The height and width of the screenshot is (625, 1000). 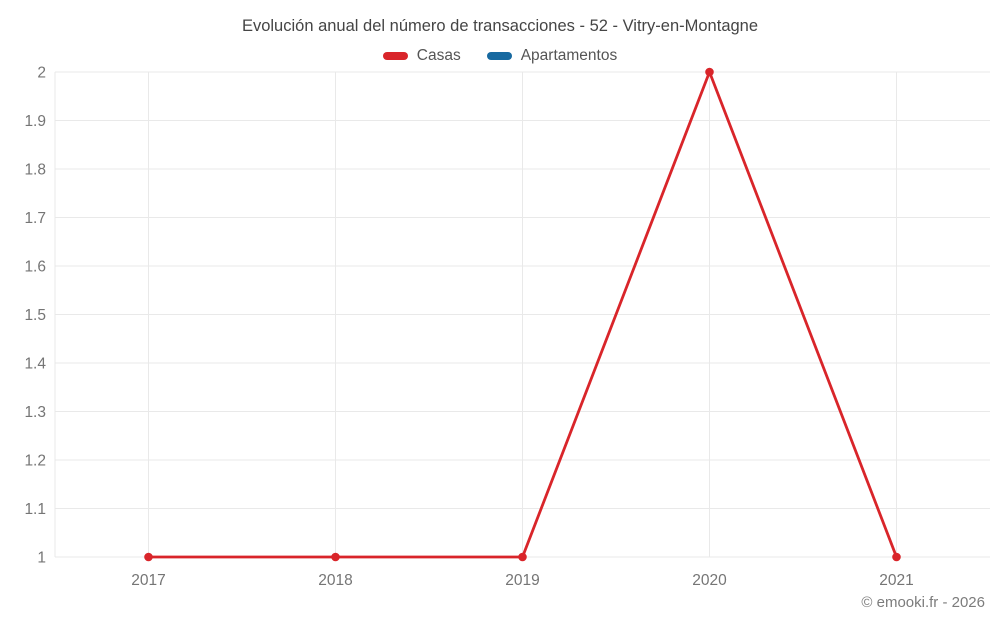 What do you see at coordinates (148, 580) in the screenshot?
I see `x-axis-tick-label: 2017` at bounding box center [148, 580].